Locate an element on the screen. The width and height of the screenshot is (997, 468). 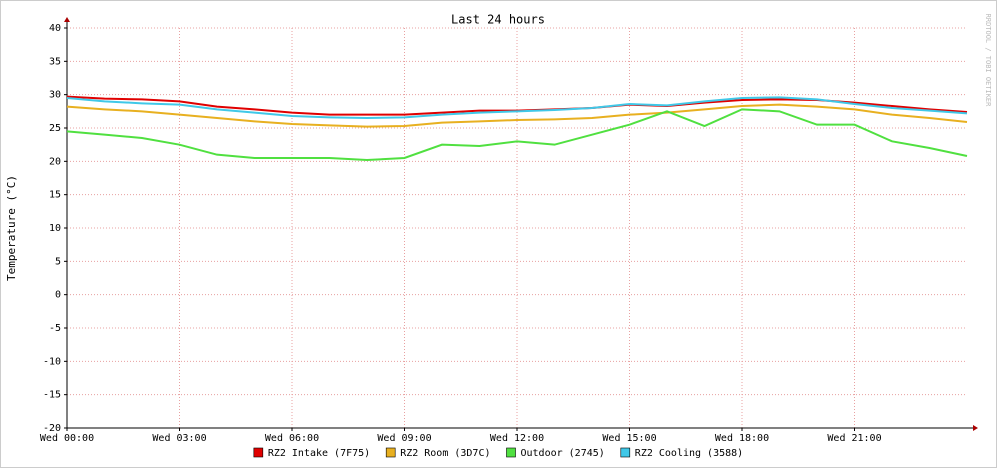
legend-label: RZ2 Room (3D7C) is located at coordinates (445, 453).